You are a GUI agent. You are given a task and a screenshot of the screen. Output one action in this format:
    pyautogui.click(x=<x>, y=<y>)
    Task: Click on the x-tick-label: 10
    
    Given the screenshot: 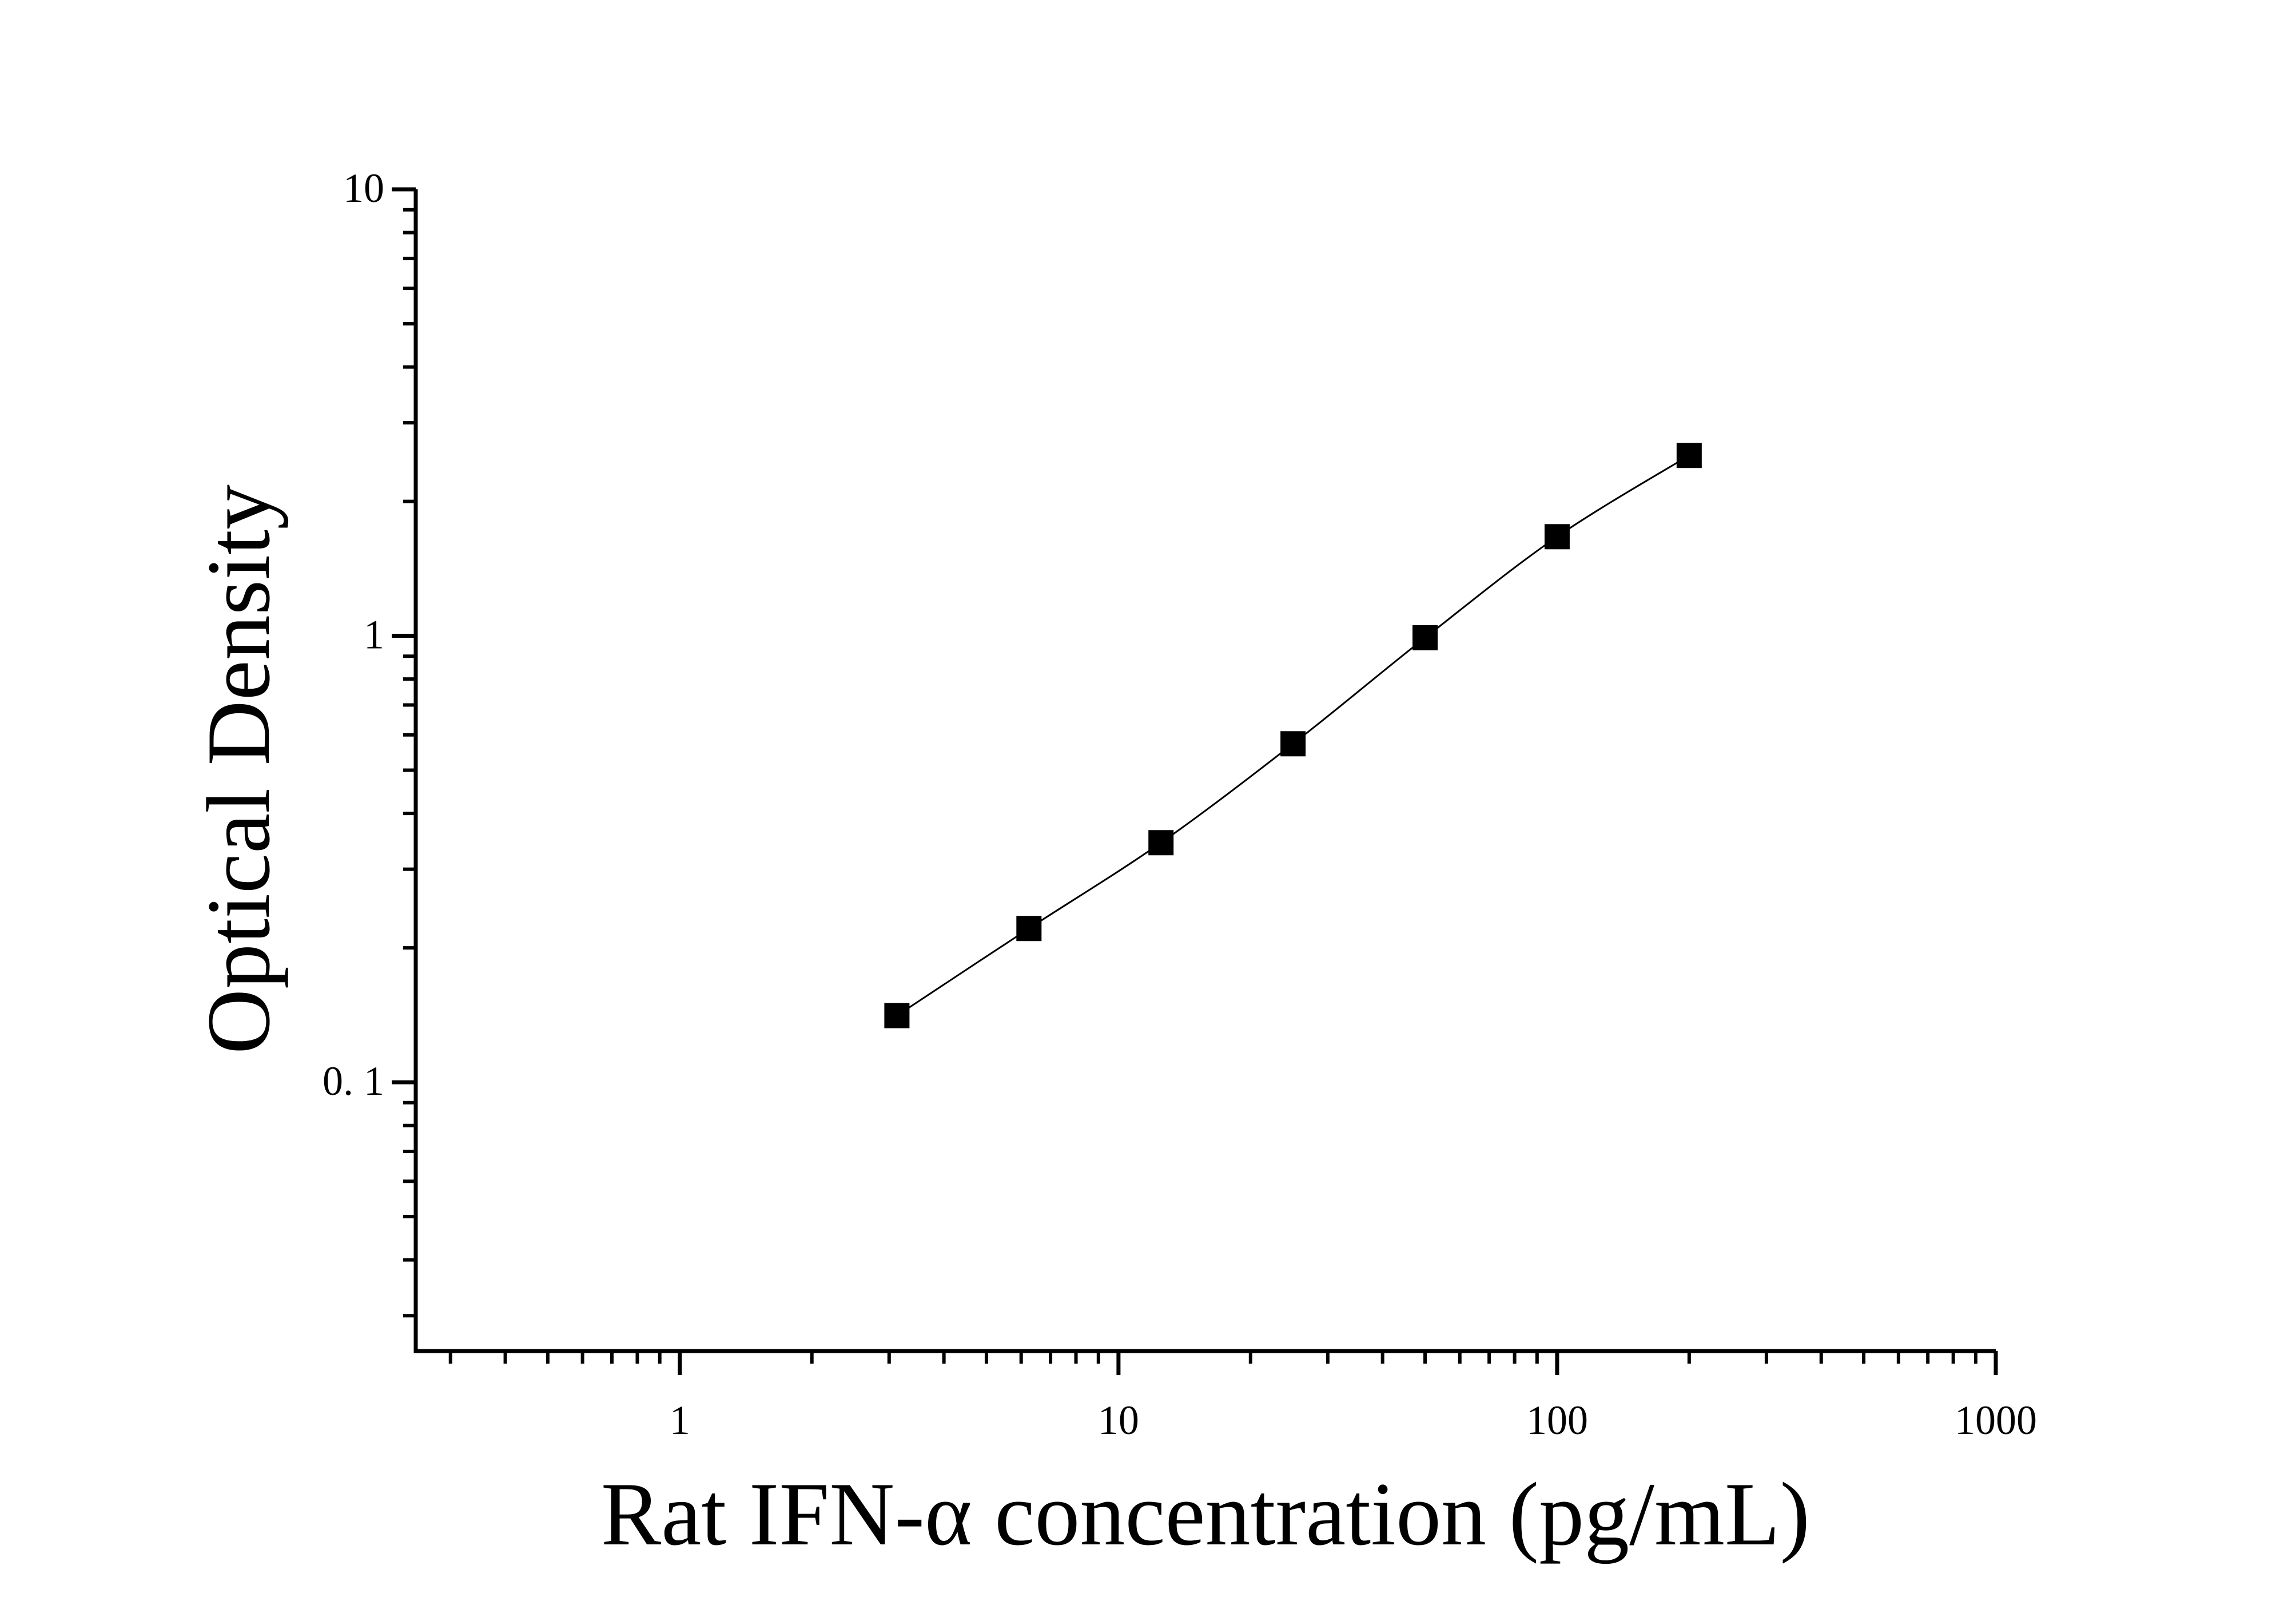 What is the action you would take?
    pyautogui.click(x=1118, y=1420)
    